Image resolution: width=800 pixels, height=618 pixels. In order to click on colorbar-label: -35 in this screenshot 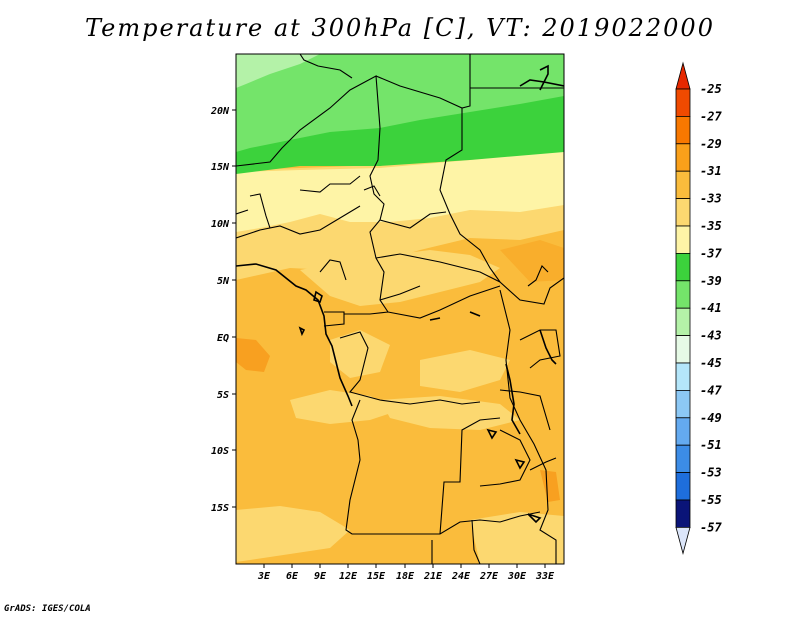, I will do `click(711, 226)`.